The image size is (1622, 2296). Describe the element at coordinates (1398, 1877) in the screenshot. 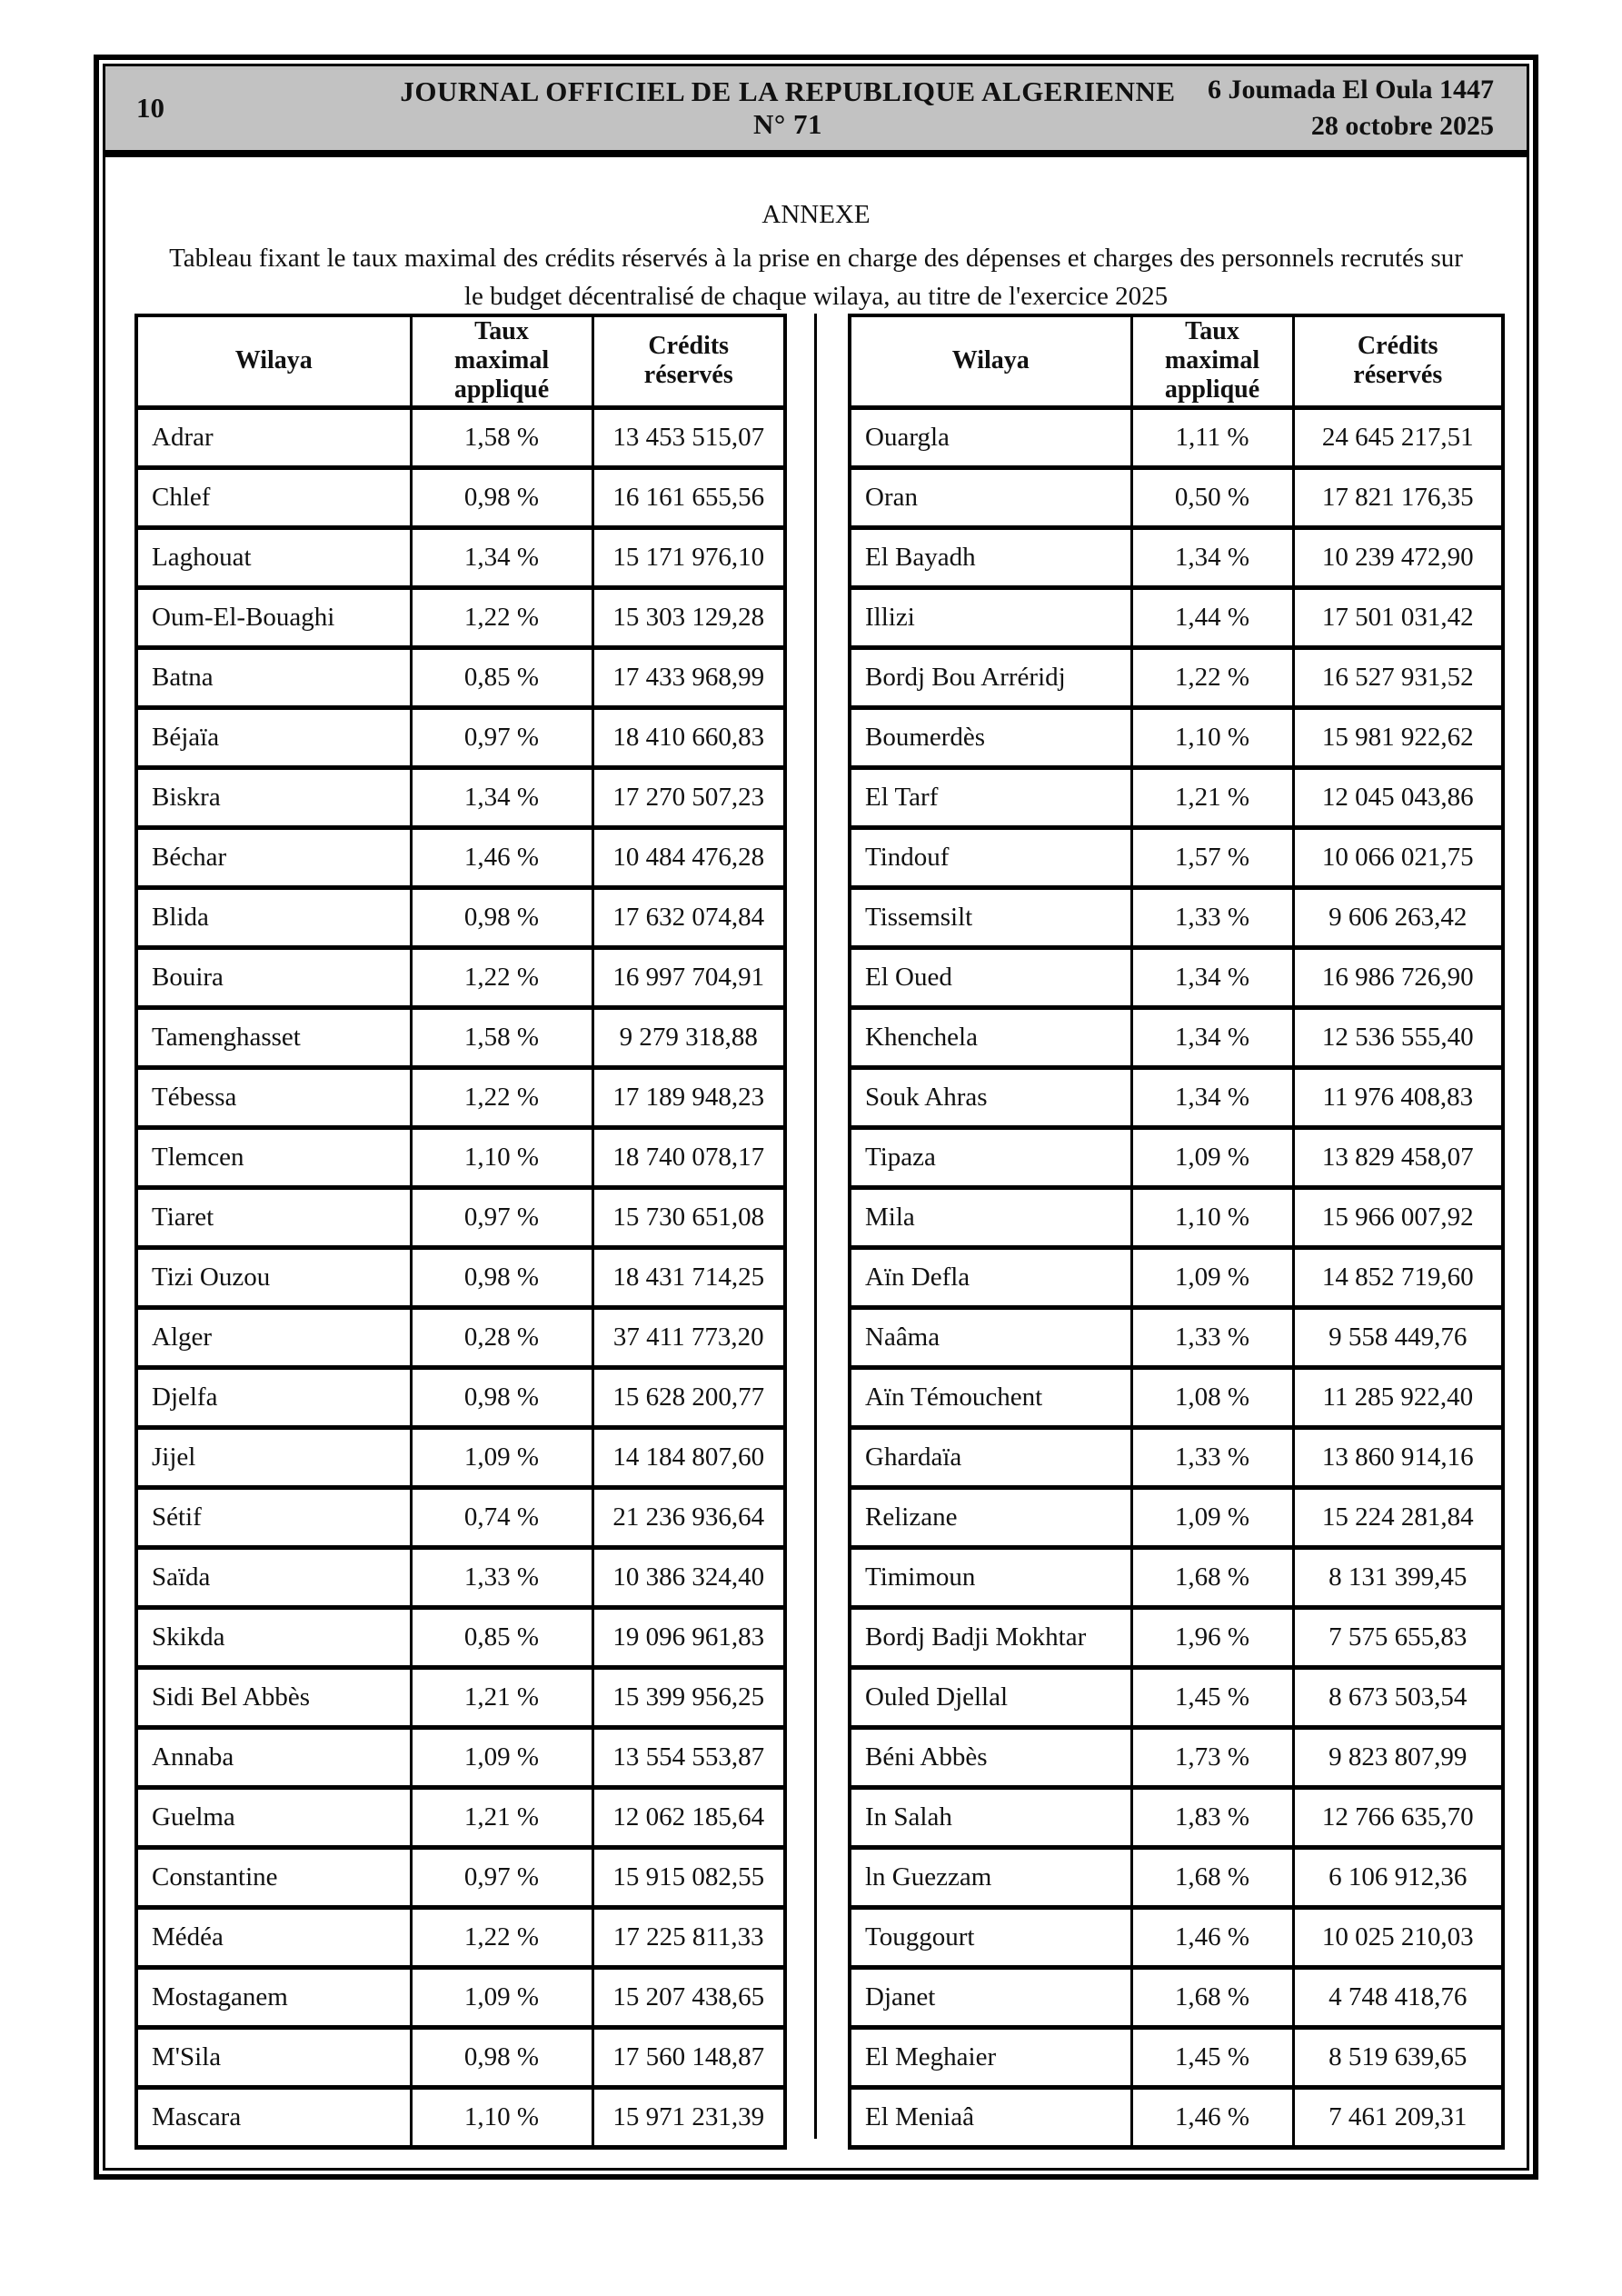

I see `credits-cell: 6 106 912,36` at that location.